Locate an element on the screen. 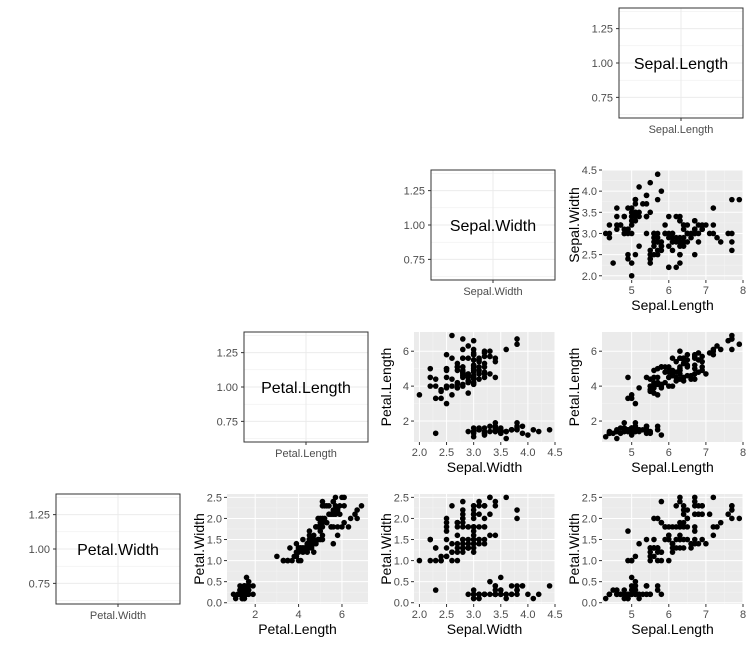 This screenshot has width=750, height=650. y-tick-label: 0.75 is located at coordinates (39, 584).